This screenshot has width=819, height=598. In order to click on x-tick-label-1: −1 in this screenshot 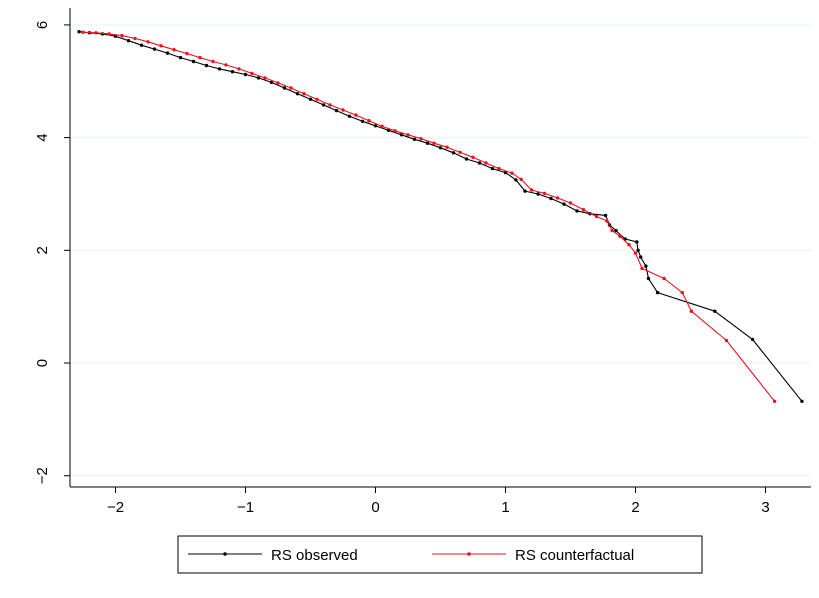, I will do `click(245, 507)`.